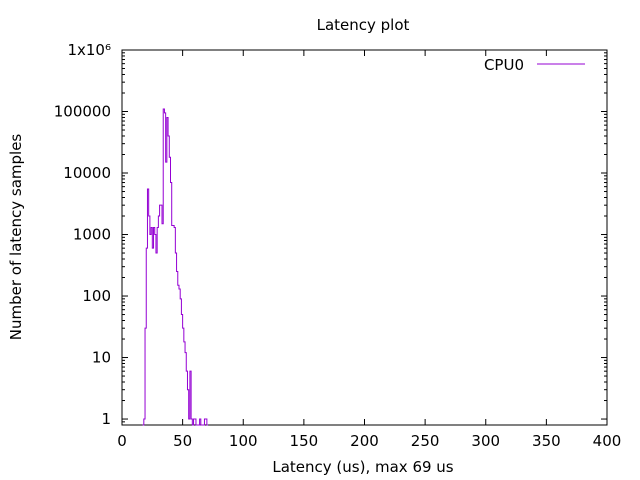 The image size is (640, 480). I want to click on x-tick-label: 350, so click(546, 441).